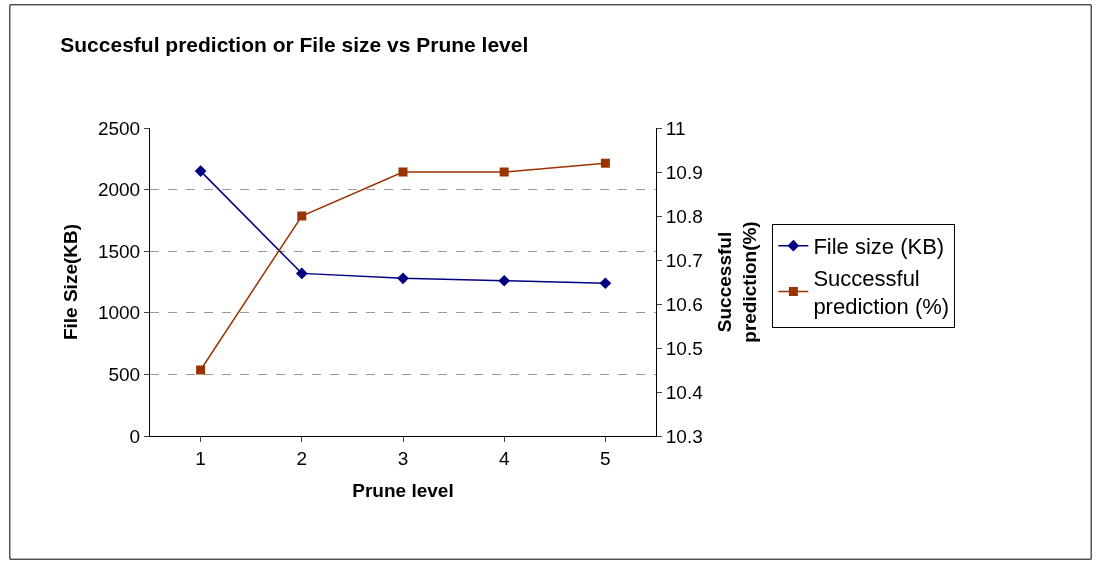 This screenshot has width=1096, height=564. I want to click on x-axis-title: Prune level, so click(403, 490).